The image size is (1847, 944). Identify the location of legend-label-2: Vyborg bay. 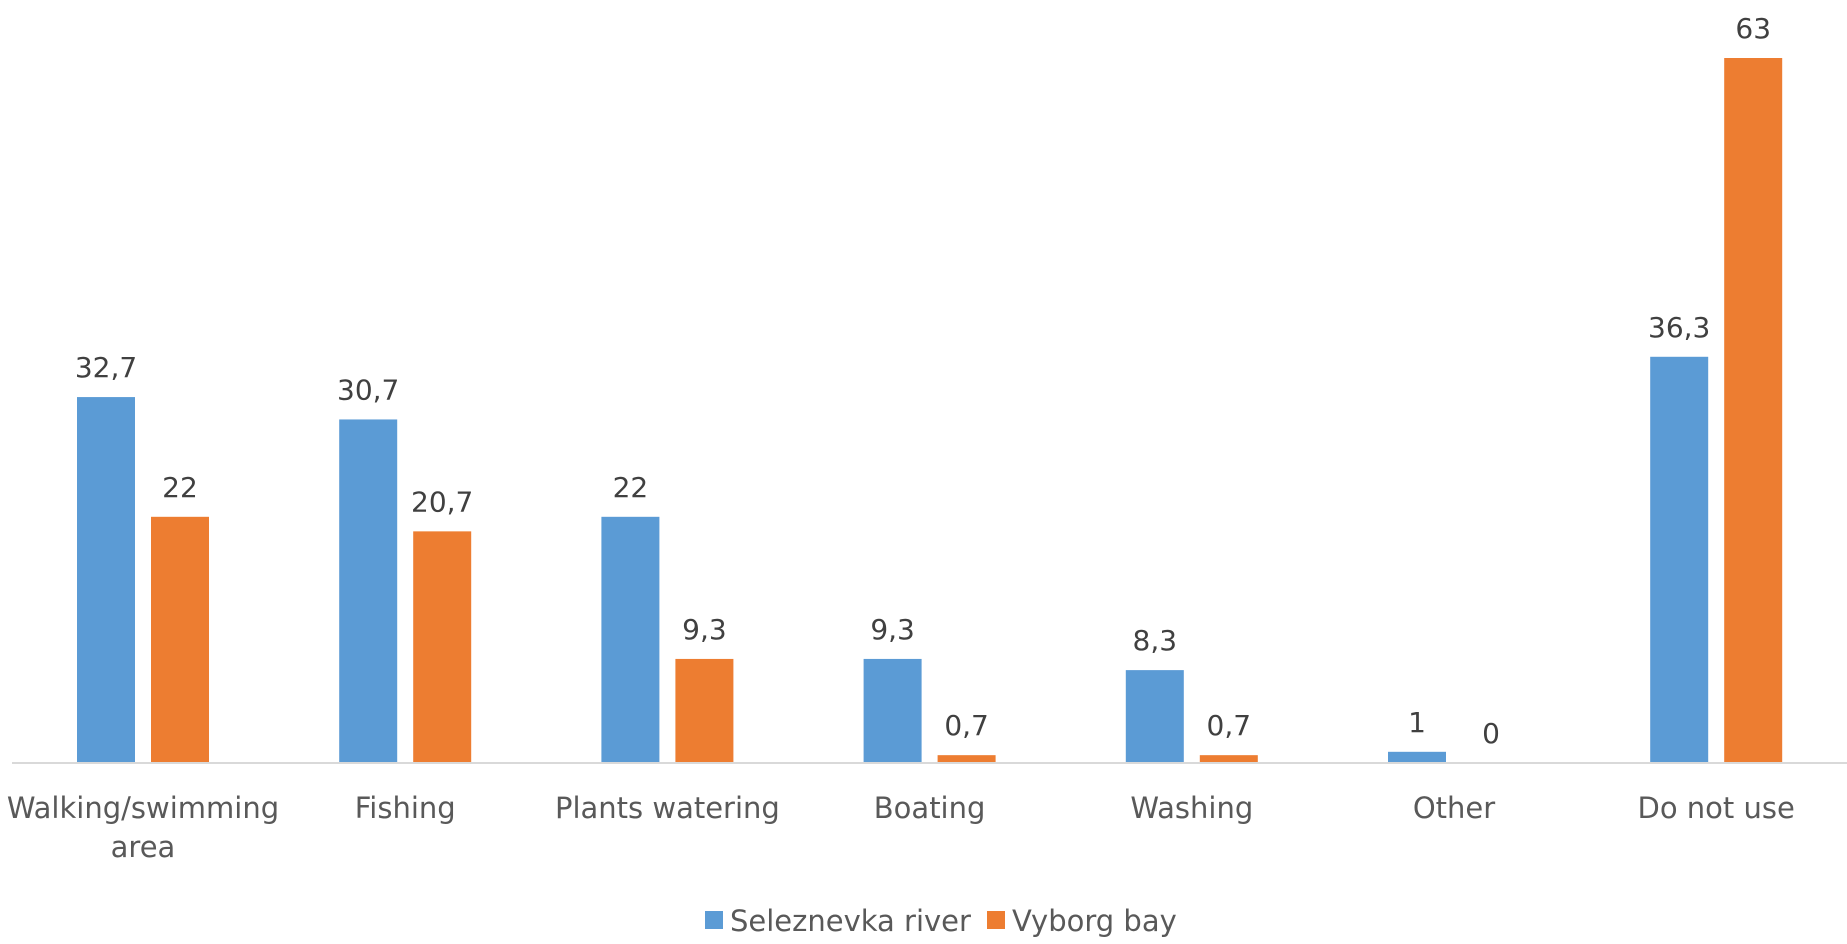
(1094, 921).